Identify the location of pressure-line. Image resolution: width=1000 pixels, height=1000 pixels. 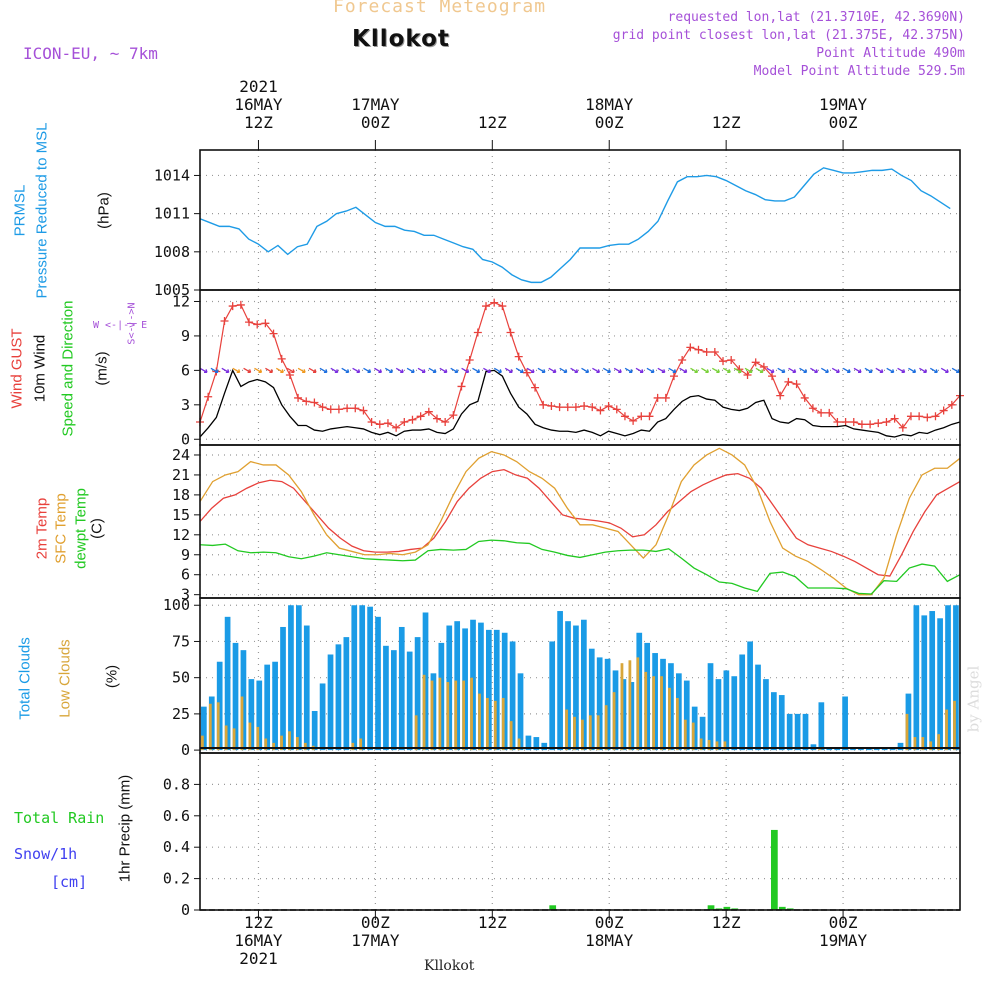
(575, 225).